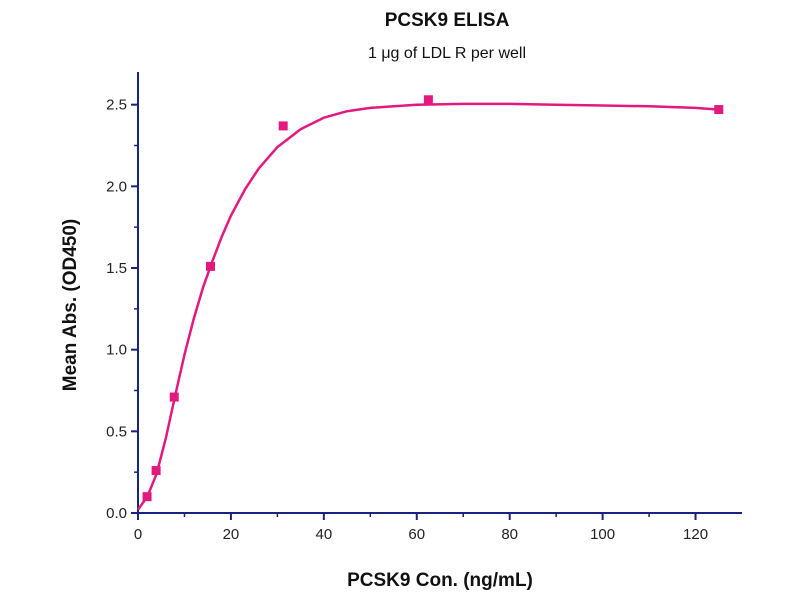  I want to click on x-tick-label: 80, so click(509, 534).